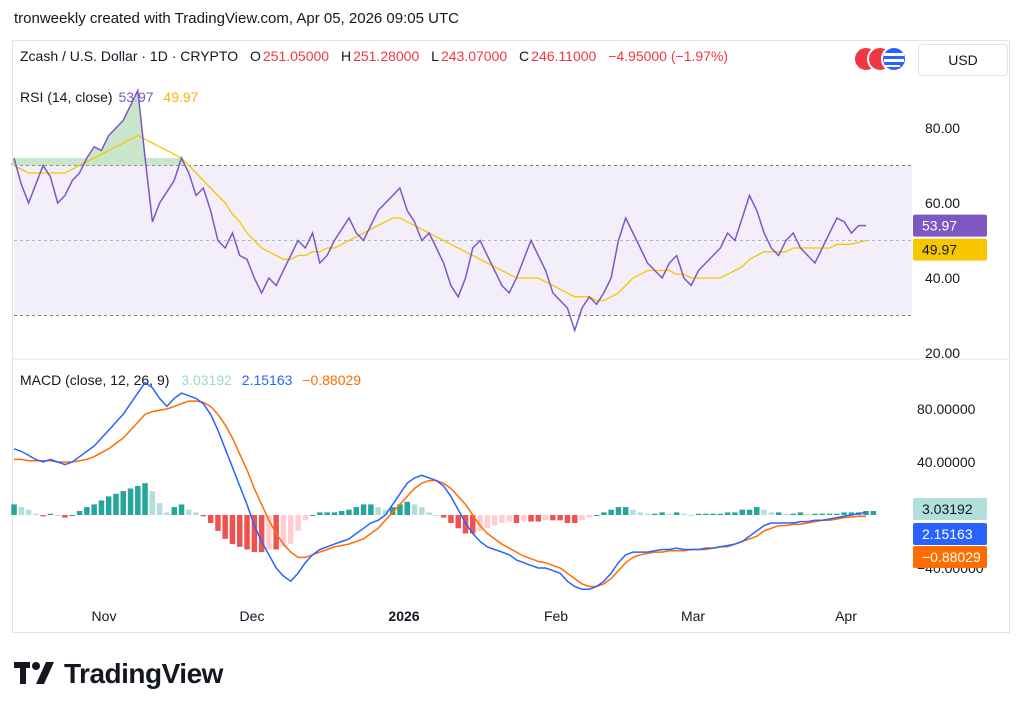  I want to click on close-label: C, so click(524, 56).